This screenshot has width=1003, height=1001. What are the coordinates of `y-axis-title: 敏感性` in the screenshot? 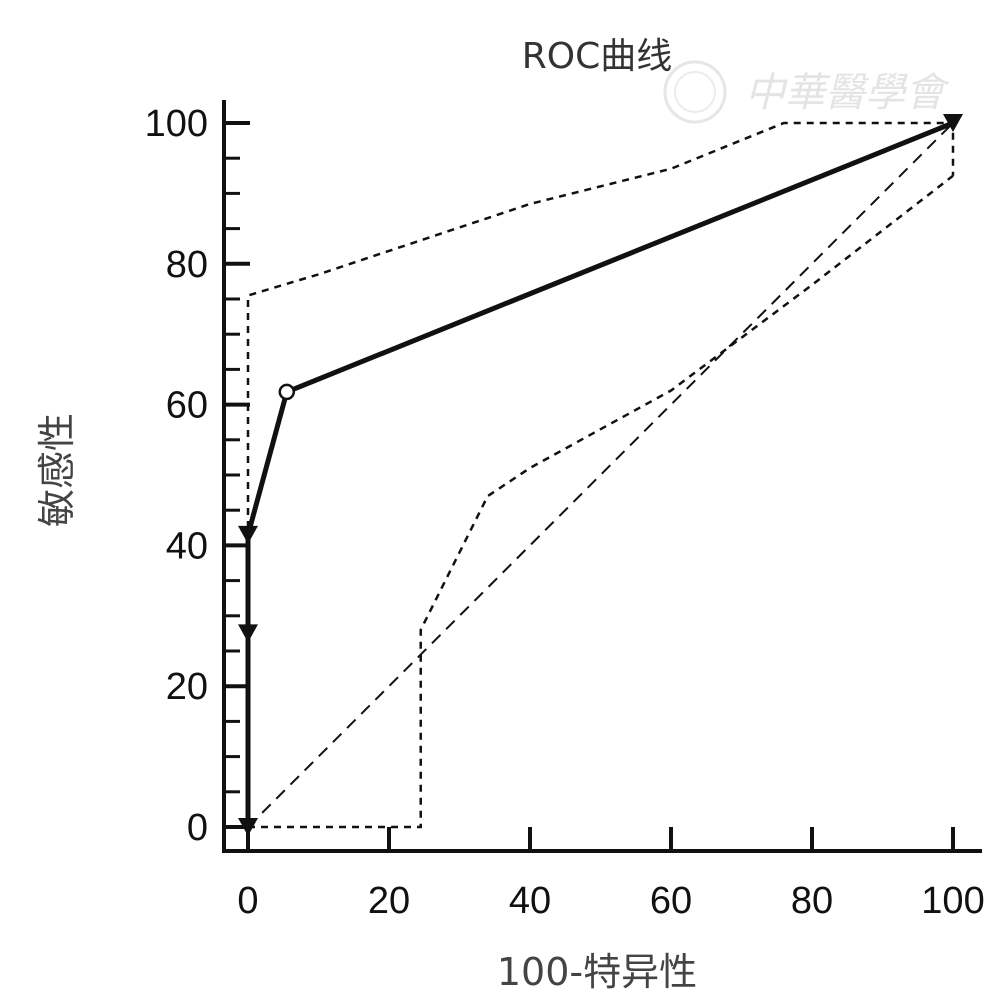 It's located at (57, 470).